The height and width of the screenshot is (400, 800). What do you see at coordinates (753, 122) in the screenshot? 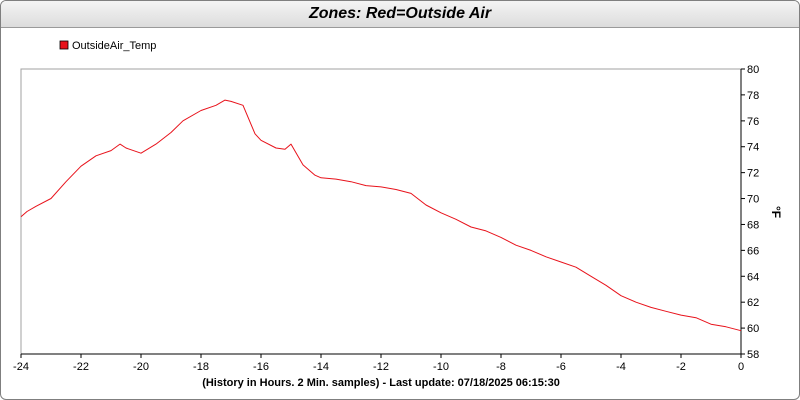
I see `y-tick-label: 76` at bounding box center [753, 122].